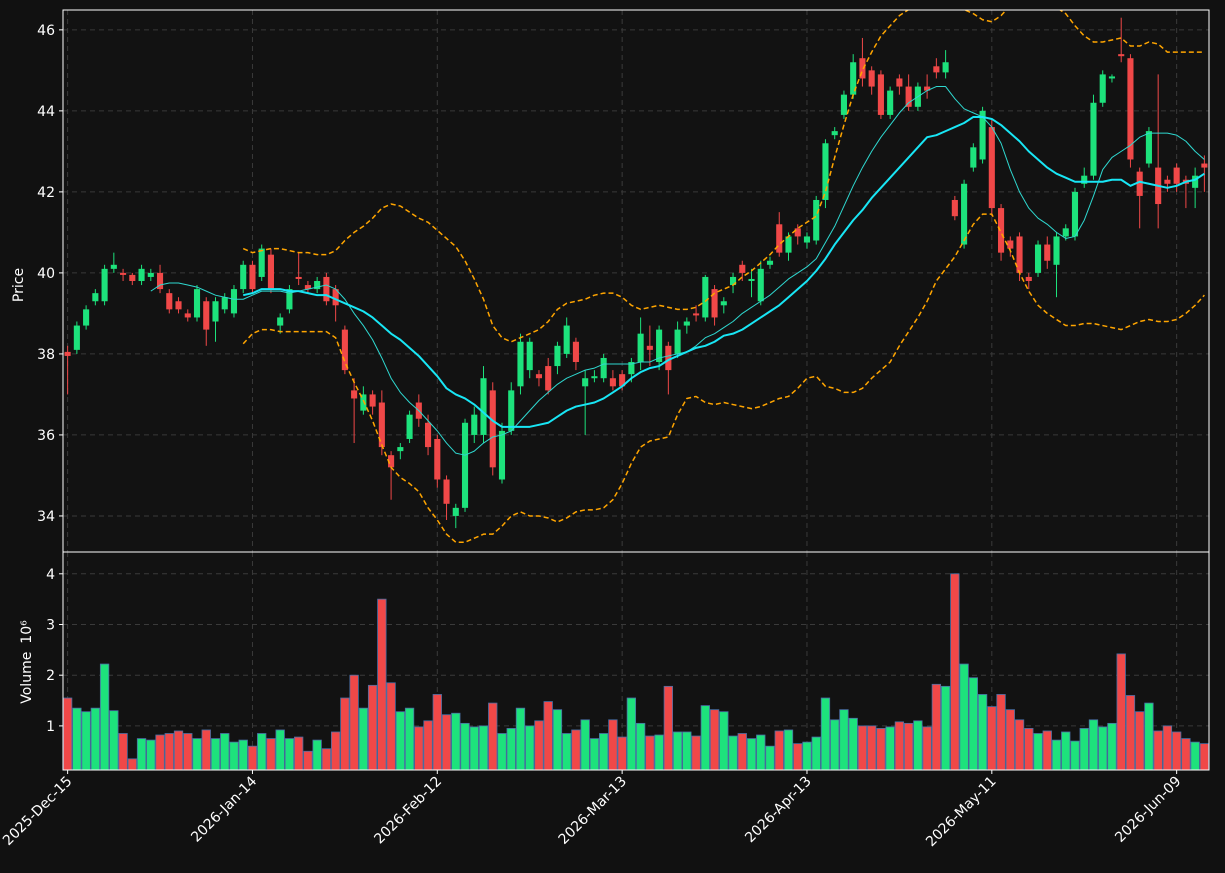 Image resolution: width=1225 pixels, height=873 pixels. I want to click on y-tick-label: 36, so click(46, 436).